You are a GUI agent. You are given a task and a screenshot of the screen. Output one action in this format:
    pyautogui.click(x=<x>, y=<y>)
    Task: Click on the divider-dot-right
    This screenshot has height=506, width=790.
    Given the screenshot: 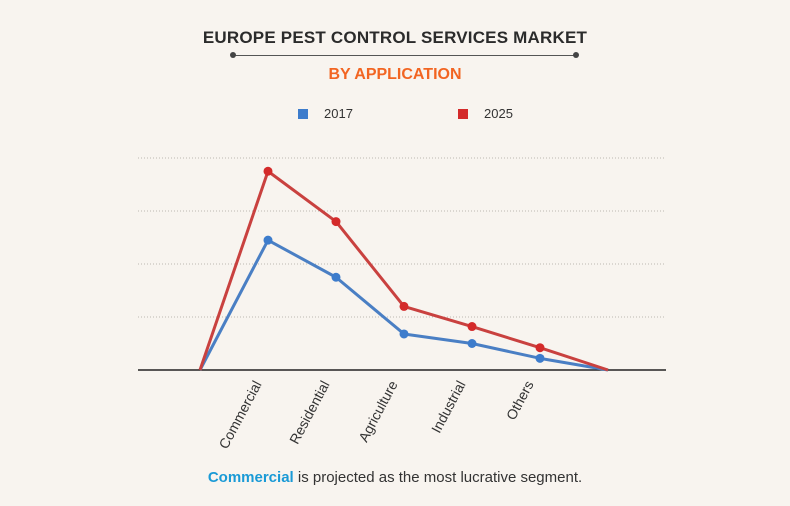 What is the action you would take?
    pyautogui.click(x=576, y=55)
    